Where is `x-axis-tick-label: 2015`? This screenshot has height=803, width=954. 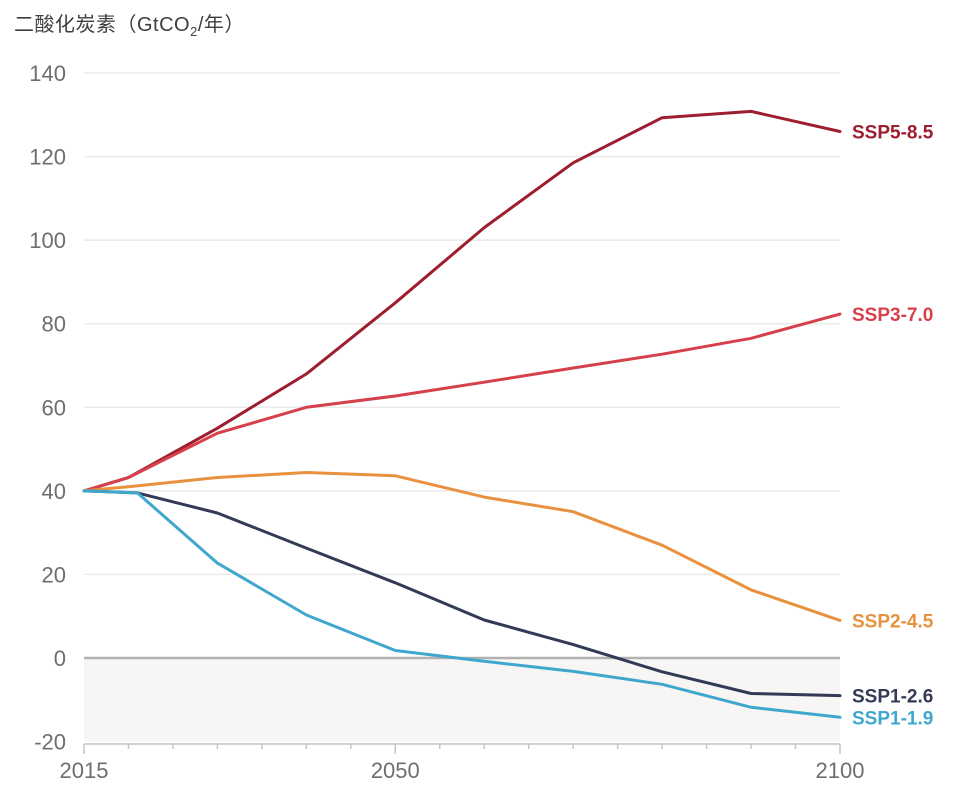 x-axis-tick-label: 2015 is located at coordinates (84, 770).